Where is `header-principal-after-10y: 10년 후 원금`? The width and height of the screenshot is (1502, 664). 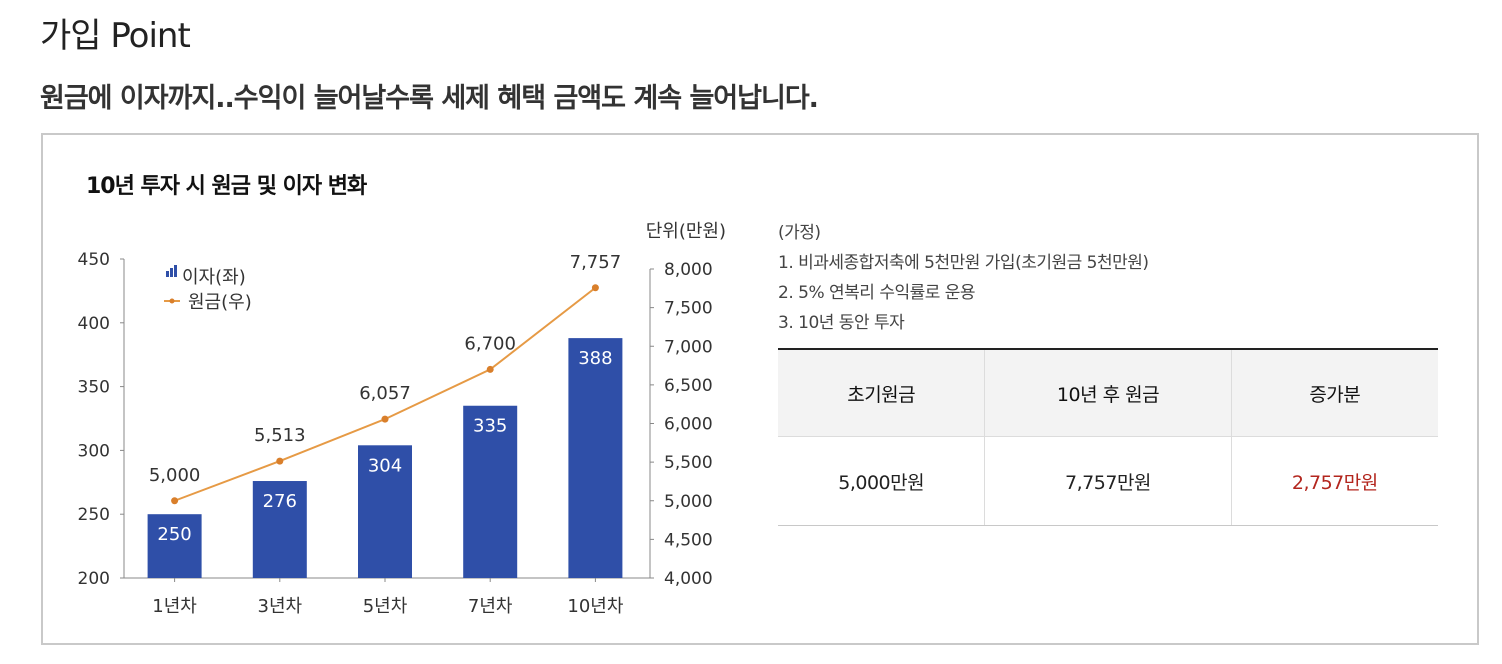
header-principal-after-10y: 10년 후 원금 is located at coordinates (1108, 392).